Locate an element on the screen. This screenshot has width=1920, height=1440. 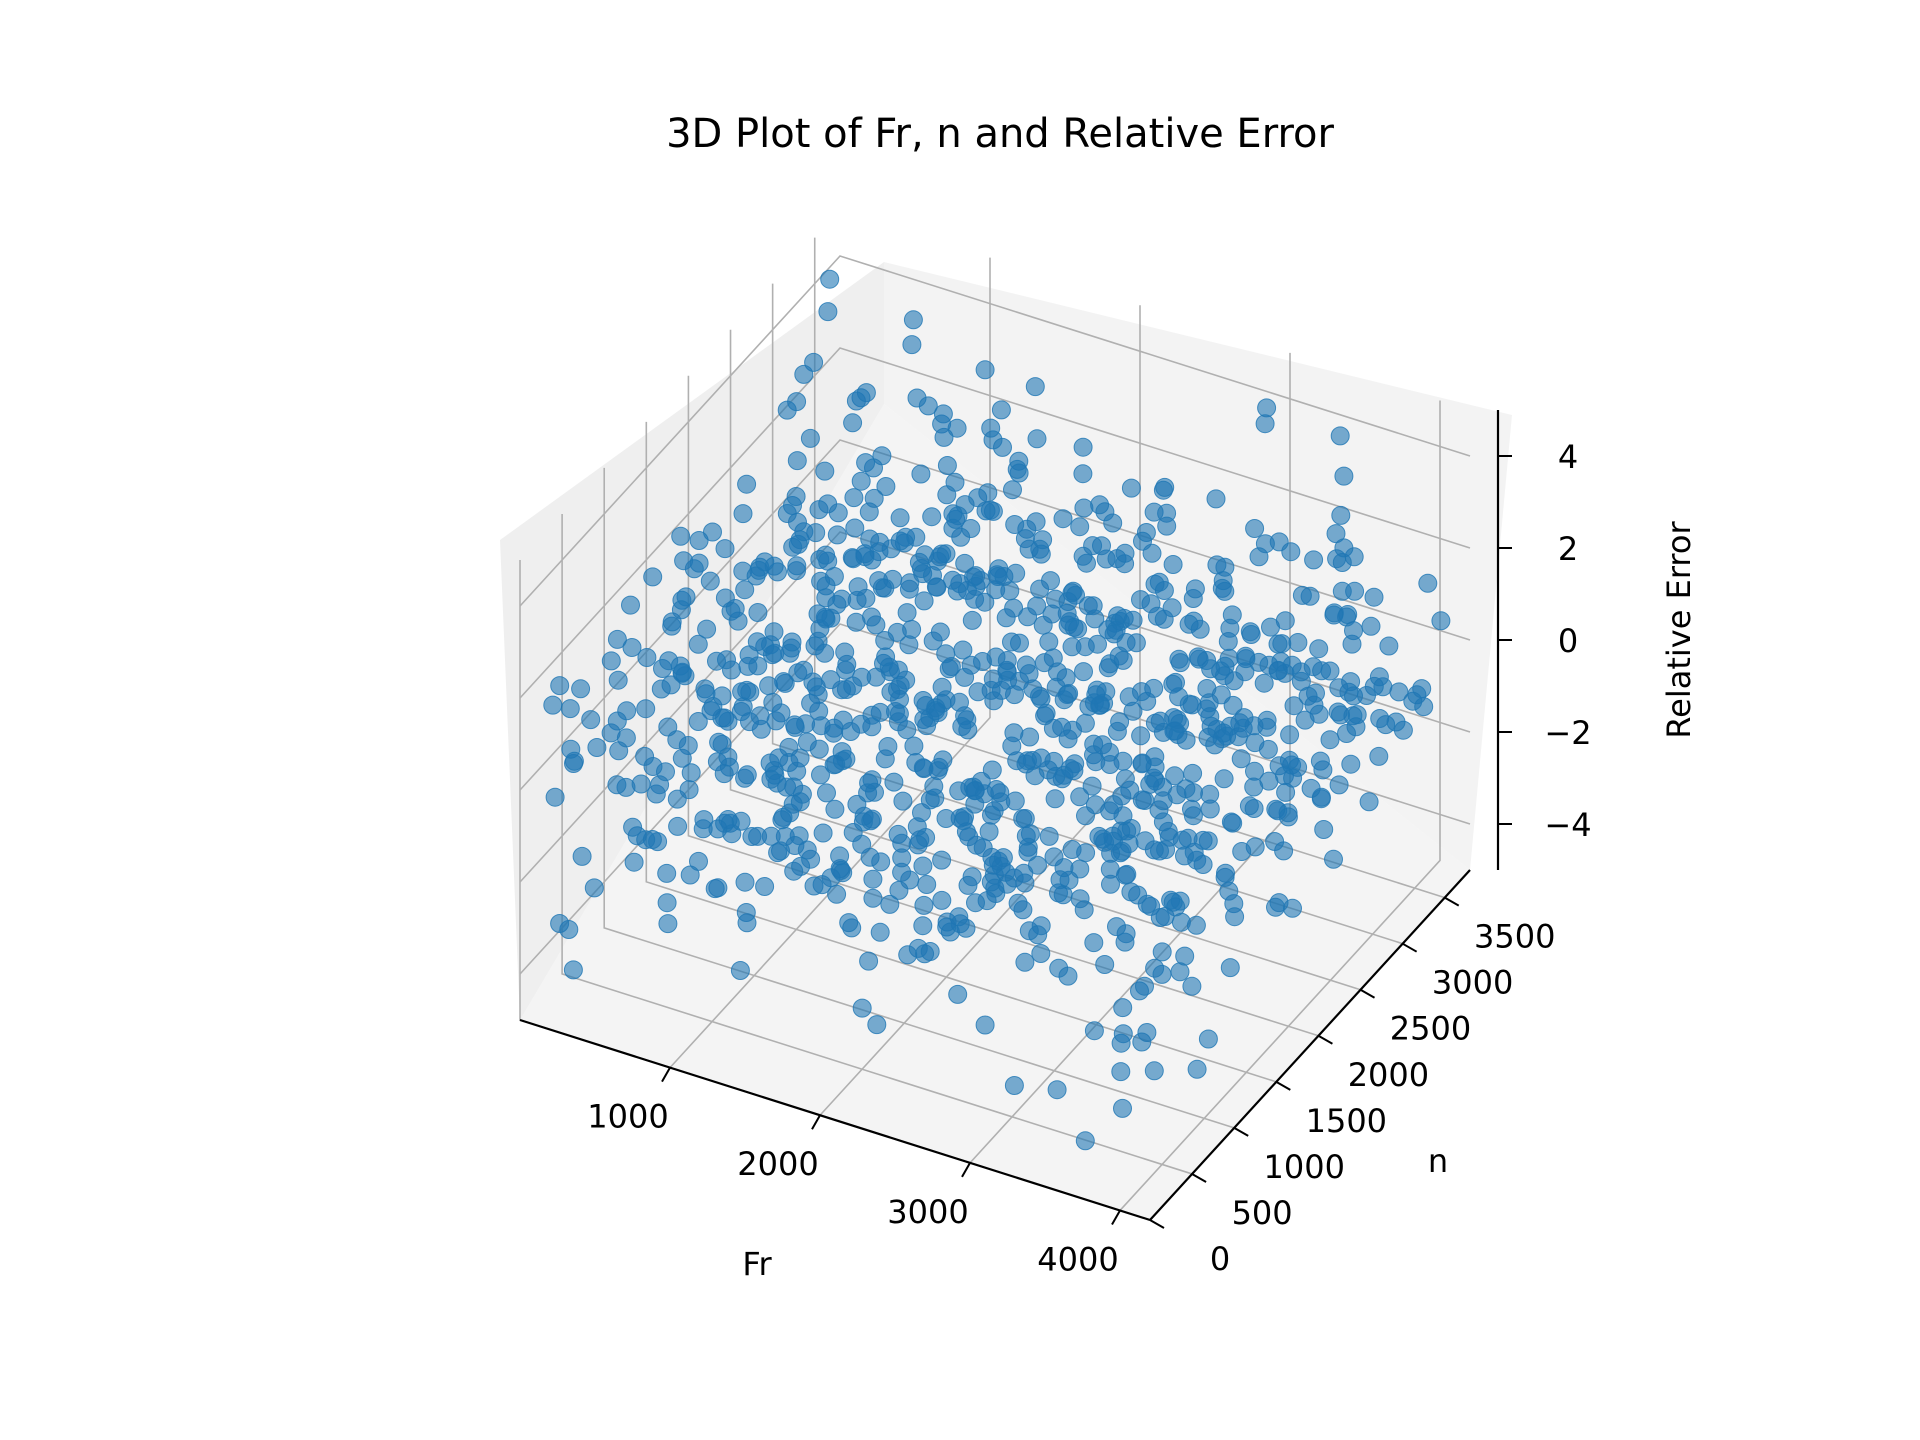
chart-title: 3D Plot of Fr, n and Relative Error is located at coordinates (1000, 134).